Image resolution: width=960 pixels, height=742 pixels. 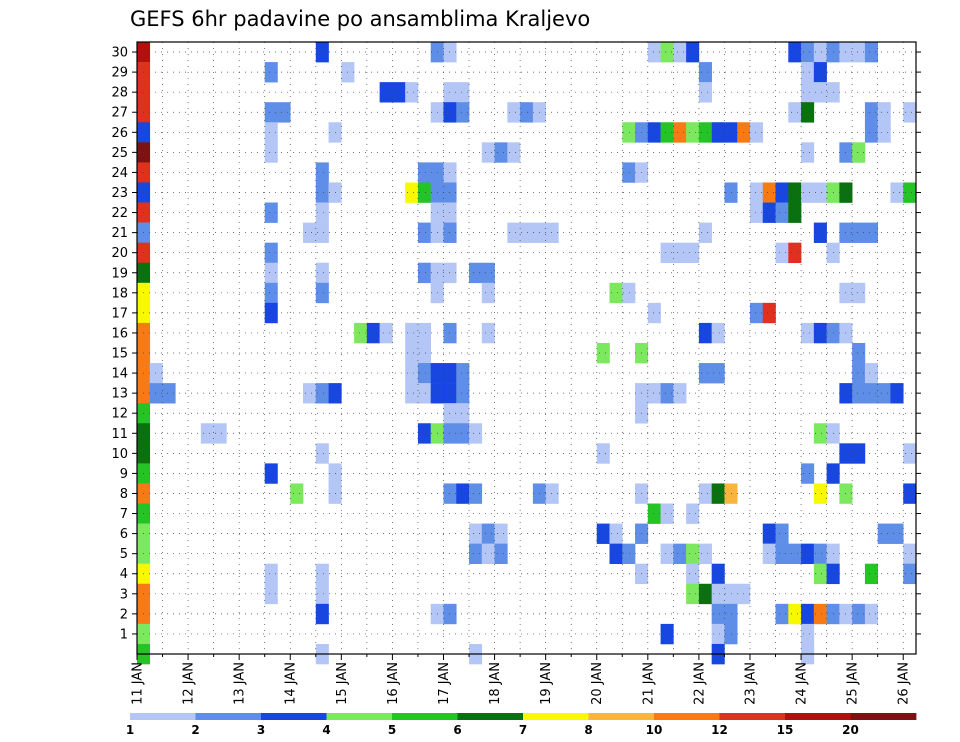 What do you see at coordinates (360, 19) in the screenshot?
I see `chart-title: GEFS 6hr padavine po ansamblima Kraljevo` at bounding box center [360, 19].